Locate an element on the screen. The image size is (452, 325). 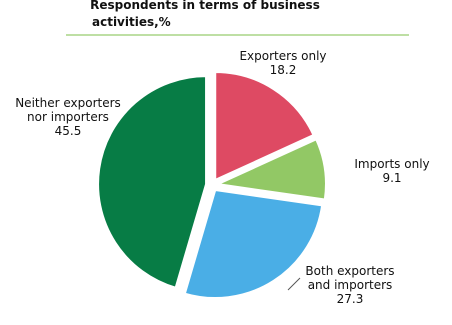
leader-line-both-exporters-and-importers is located at coordinates (294, 284).